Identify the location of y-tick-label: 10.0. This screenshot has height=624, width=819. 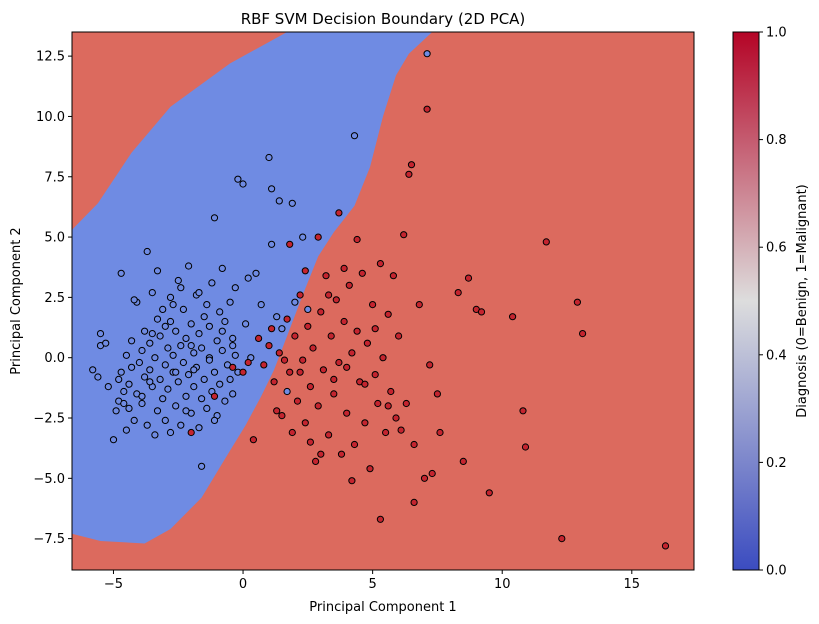
(50, 117).